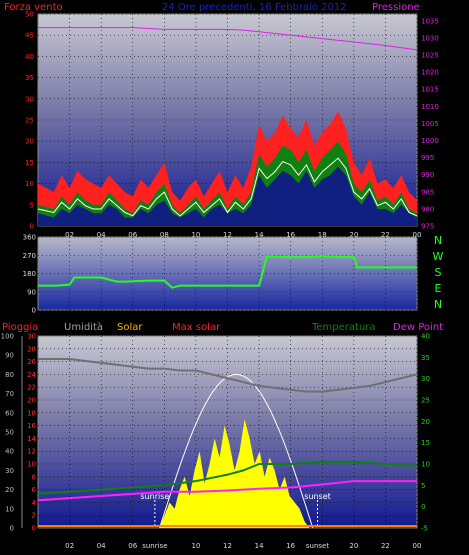  I want to click on humidity-tick-label: 70, so click(9, 394).